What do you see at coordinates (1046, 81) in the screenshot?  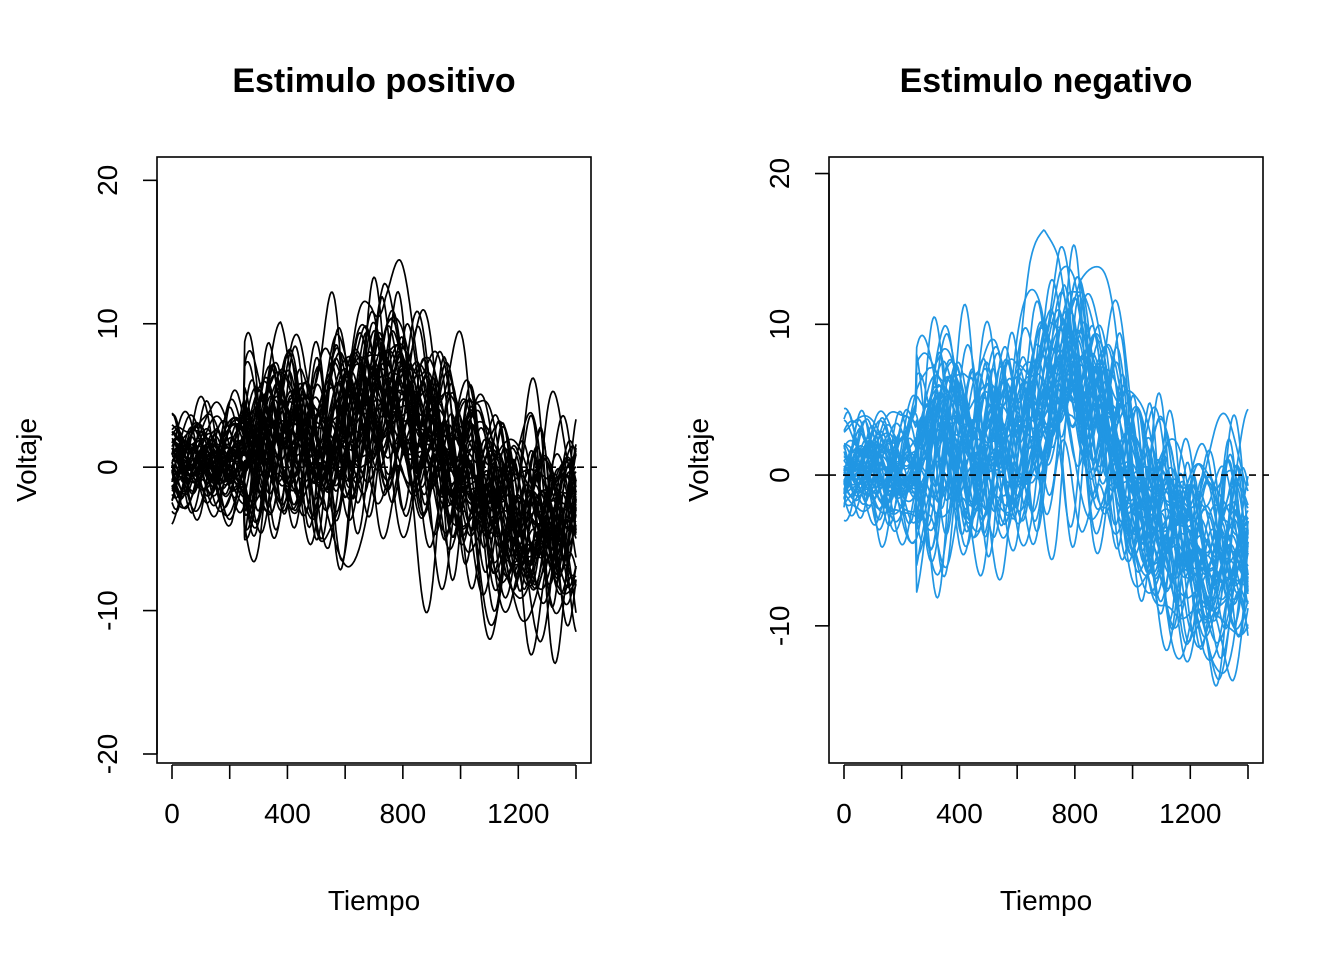 I see `chart-title: Estimulo negativo` at bounding box center [1046, 81].